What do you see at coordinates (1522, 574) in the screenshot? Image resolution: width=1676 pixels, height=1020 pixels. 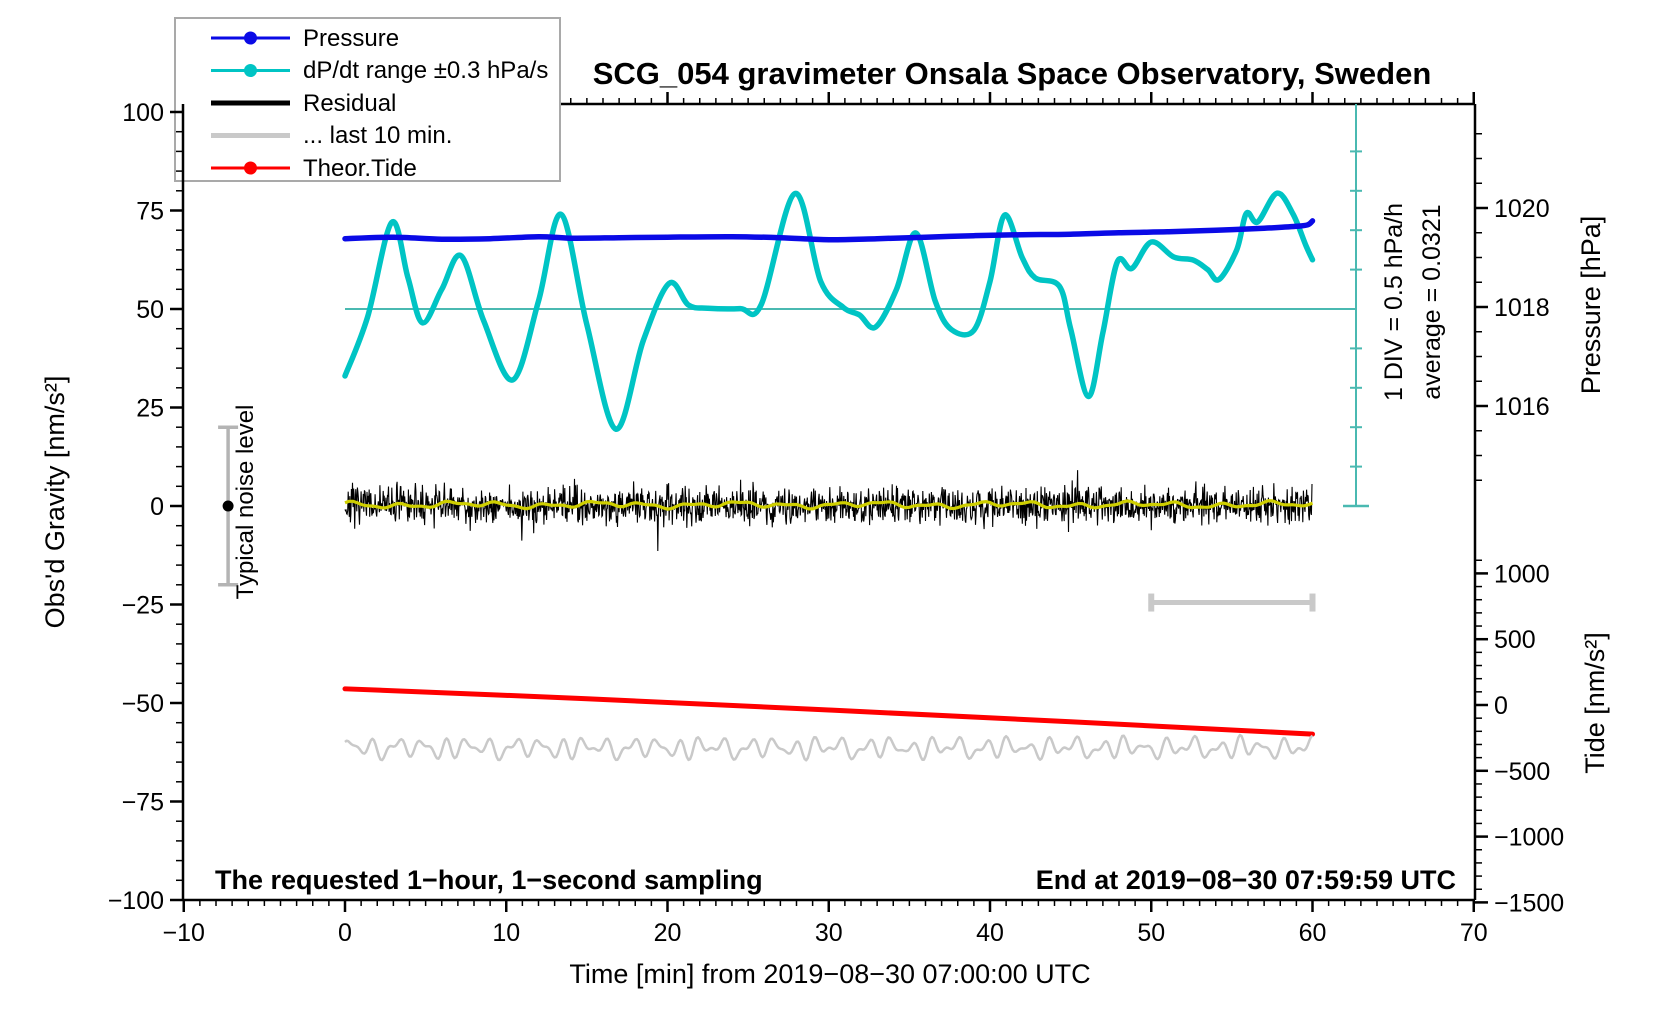 I see `tide-tick-label: 1000` at bounding box center [1522, 574].